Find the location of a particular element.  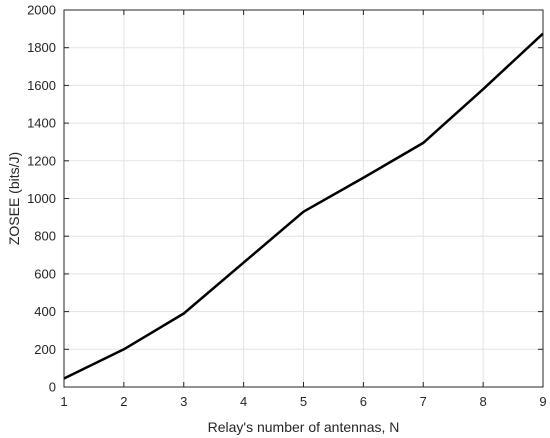

x-tick-labels: 1 2 3 4 5 6 7 8 9 is located at coordinates (303, 401).